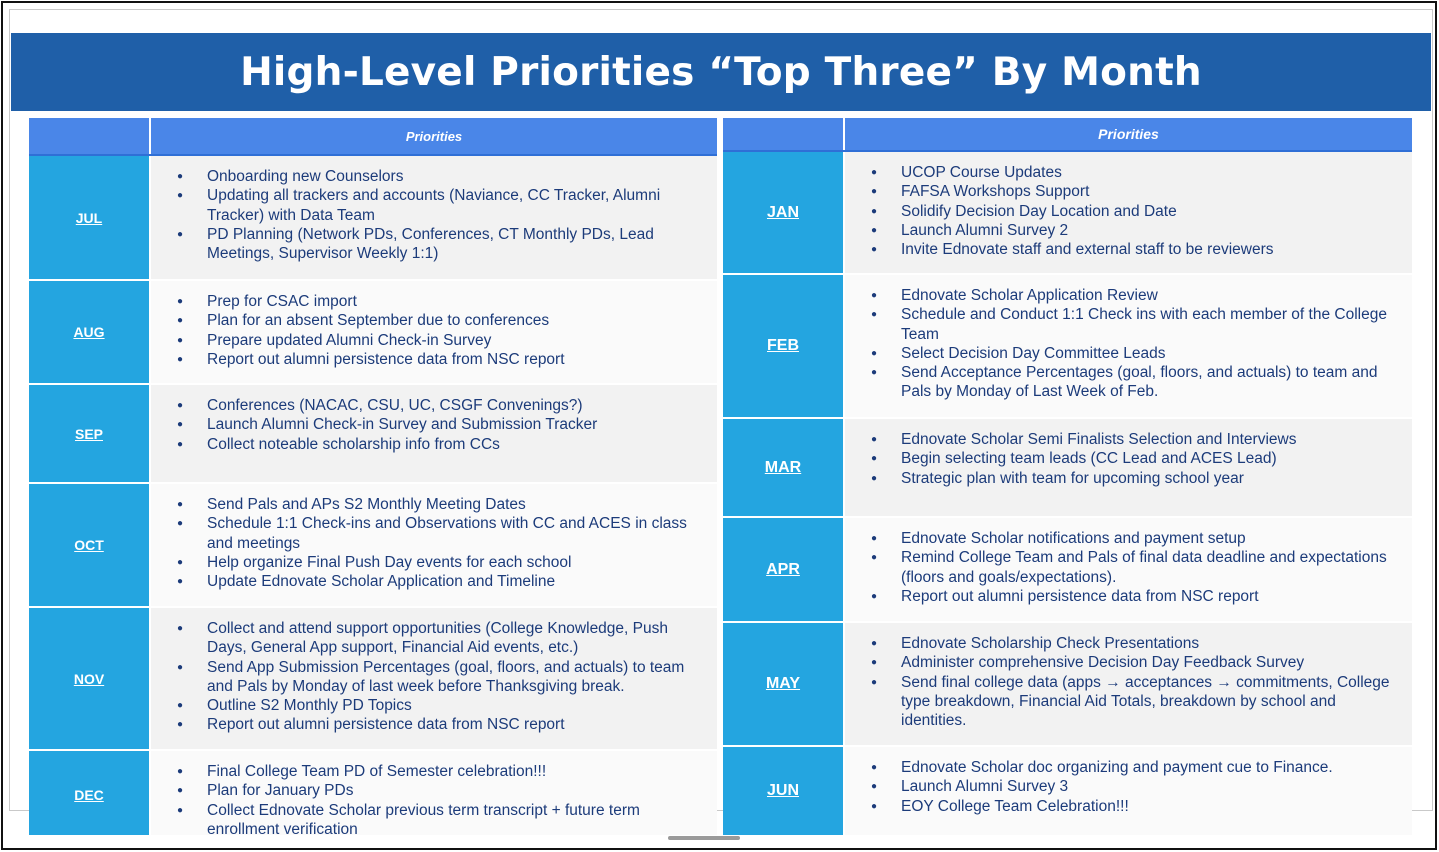  Describe the element at coordinates (784, 791) in the screenshot. I see `month-link: JUN` at that location.